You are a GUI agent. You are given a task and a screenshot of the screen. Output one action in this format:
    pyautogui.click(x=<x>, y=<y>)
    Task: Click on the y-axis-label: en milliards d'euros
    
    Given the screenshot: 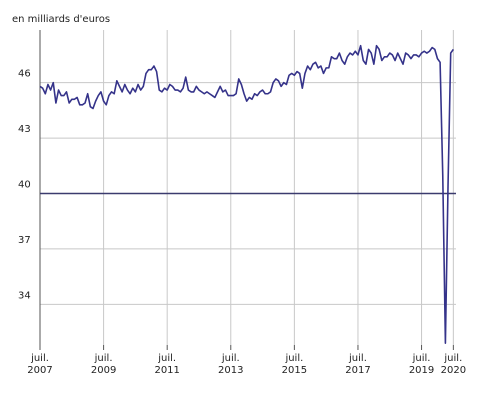 What is the action you would take?
    pyautogui.click(x=61, y=19)
    